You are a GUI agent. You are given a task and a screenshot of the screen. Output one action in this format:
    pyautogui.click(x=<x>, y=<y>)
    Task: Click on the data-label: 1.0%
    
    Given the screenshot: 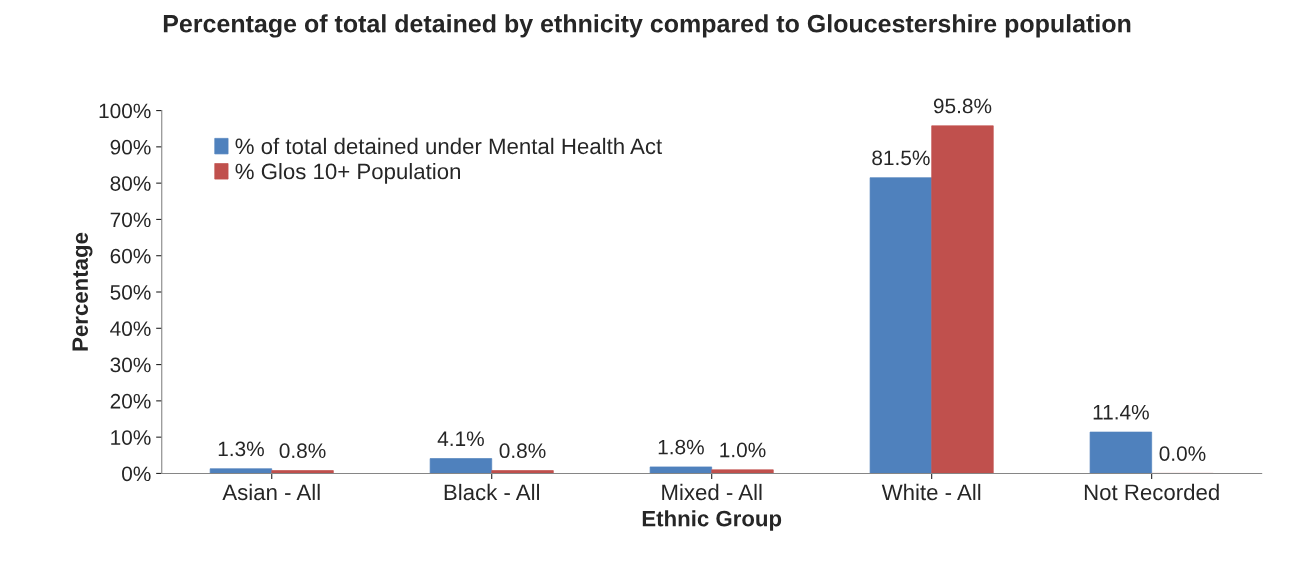 What is the action you would take?
    pyautogui.click(x=743, y=450)
    